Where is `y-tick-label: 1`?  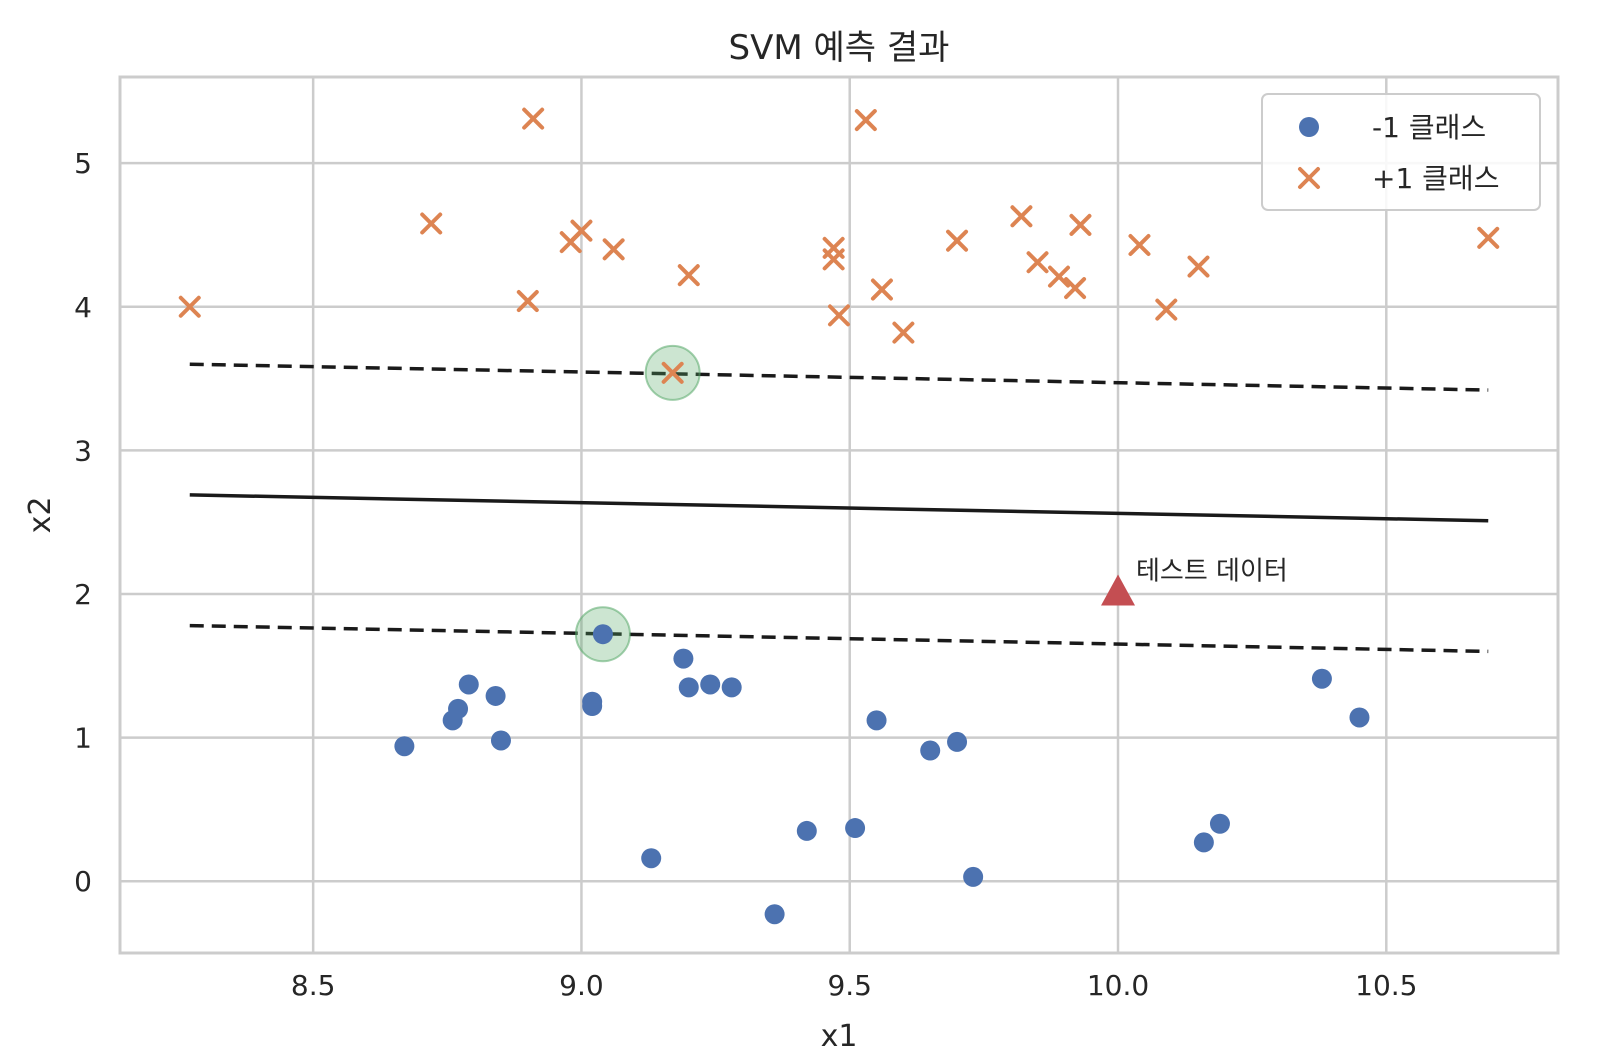 y-tick-label: 1 is located at coordinates (83, 738).